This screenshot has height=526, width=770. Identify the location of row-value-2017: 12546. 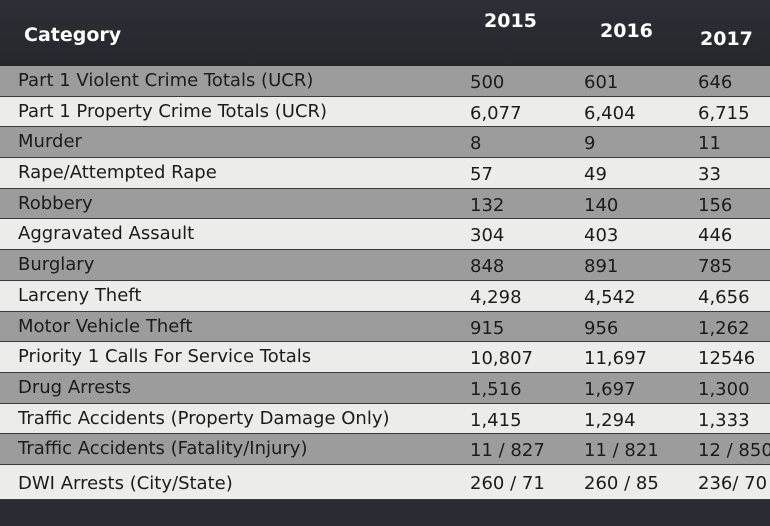
(727, 359).